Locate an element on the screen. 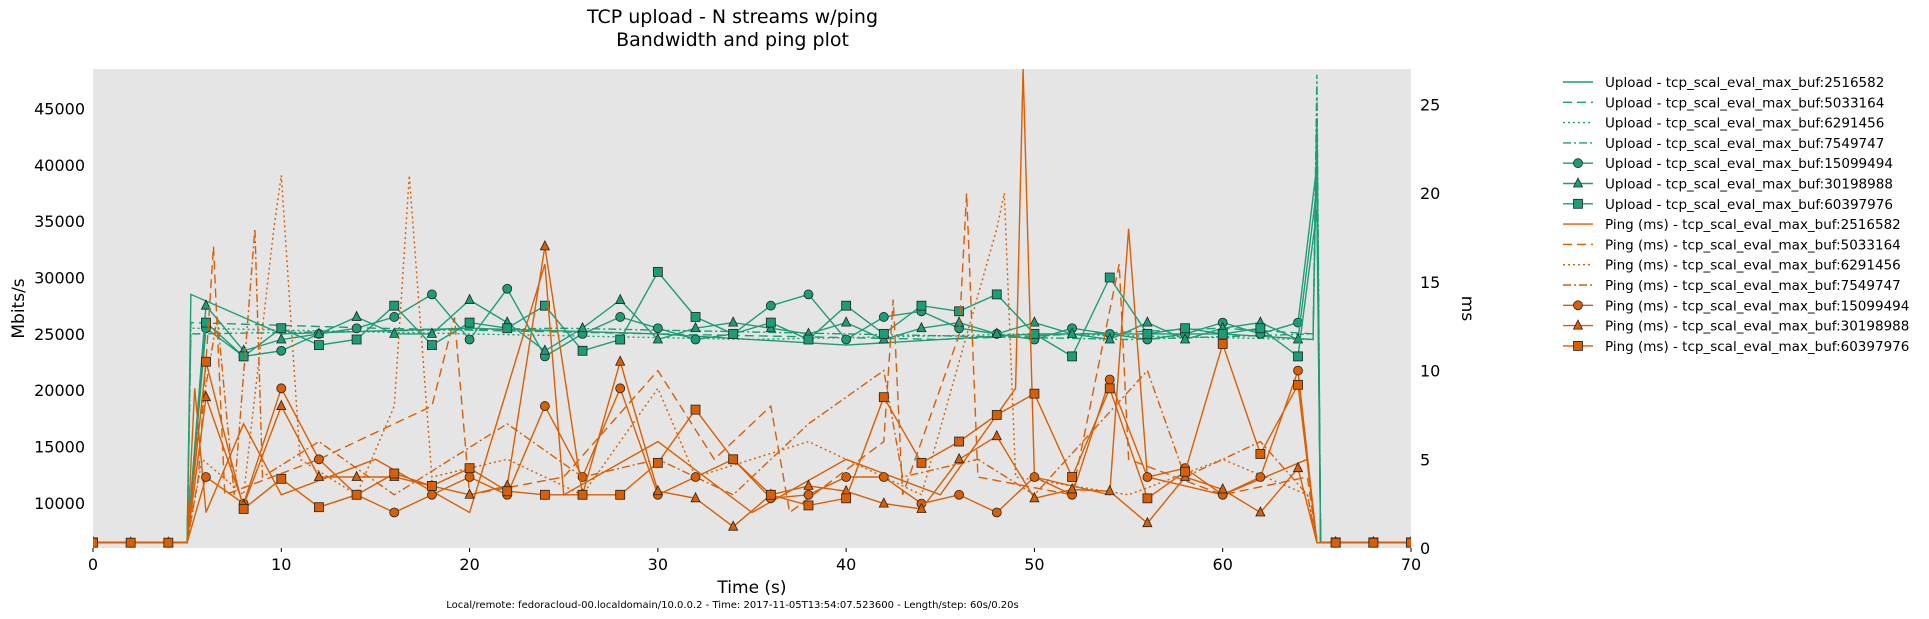 The width and height of the screenshot is (1929, 619). chart-title: TCP upload - N streams w/ping is located at coordinates (732, 17).